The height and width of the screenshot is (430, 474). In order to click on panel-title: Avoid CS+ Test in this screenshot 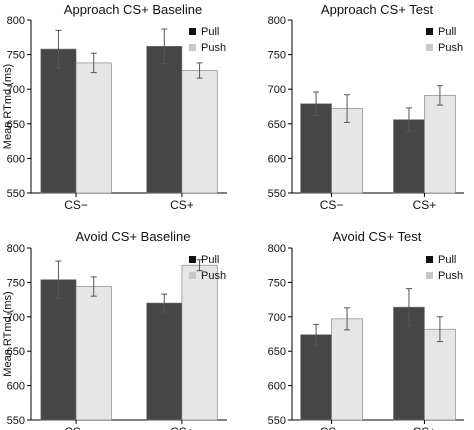, I will do `click(377, 236)`.